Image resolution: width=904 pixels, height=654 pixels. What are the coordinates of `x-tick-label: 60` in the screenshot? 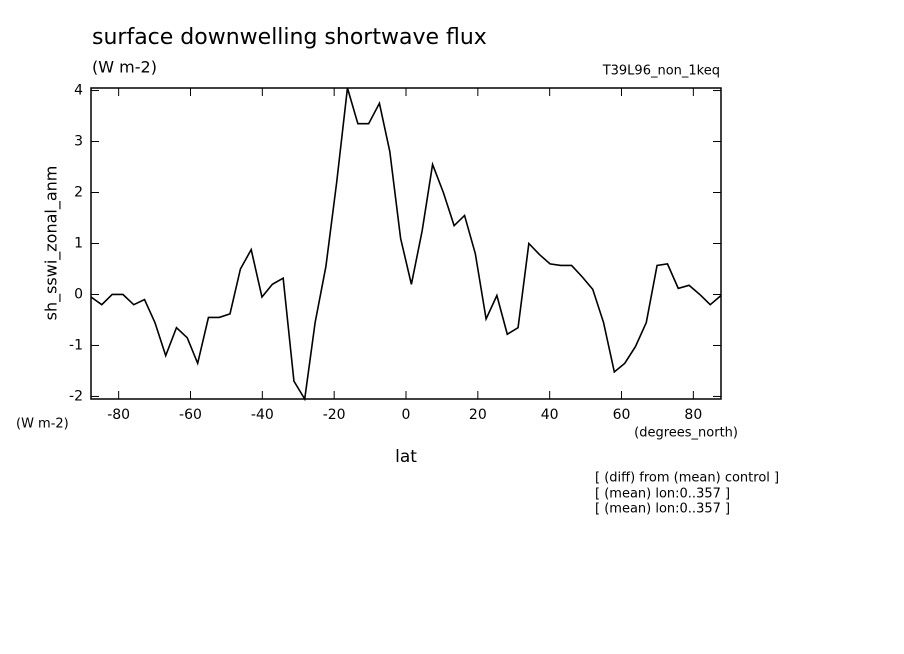 It's located at (622, 415).